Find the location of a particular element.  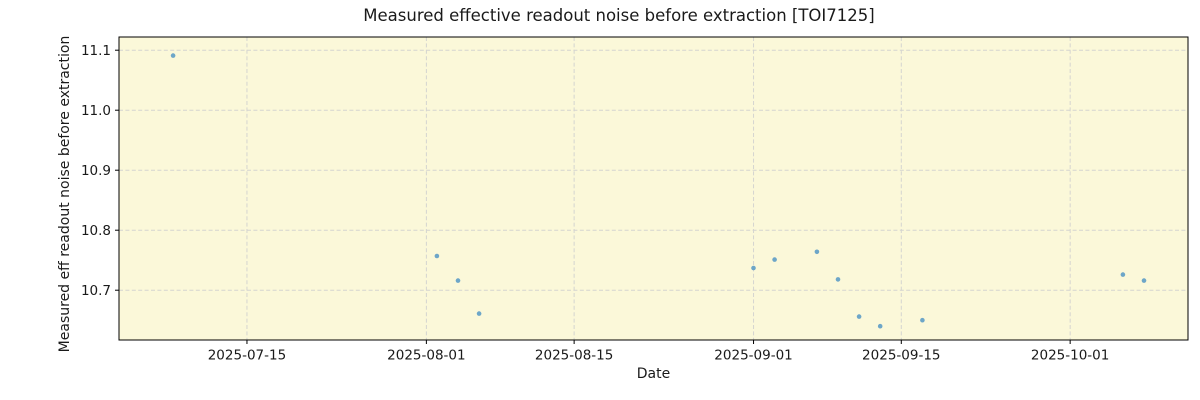

x-tick-label: 2025-08-01 is located at coordinates (426, 356).